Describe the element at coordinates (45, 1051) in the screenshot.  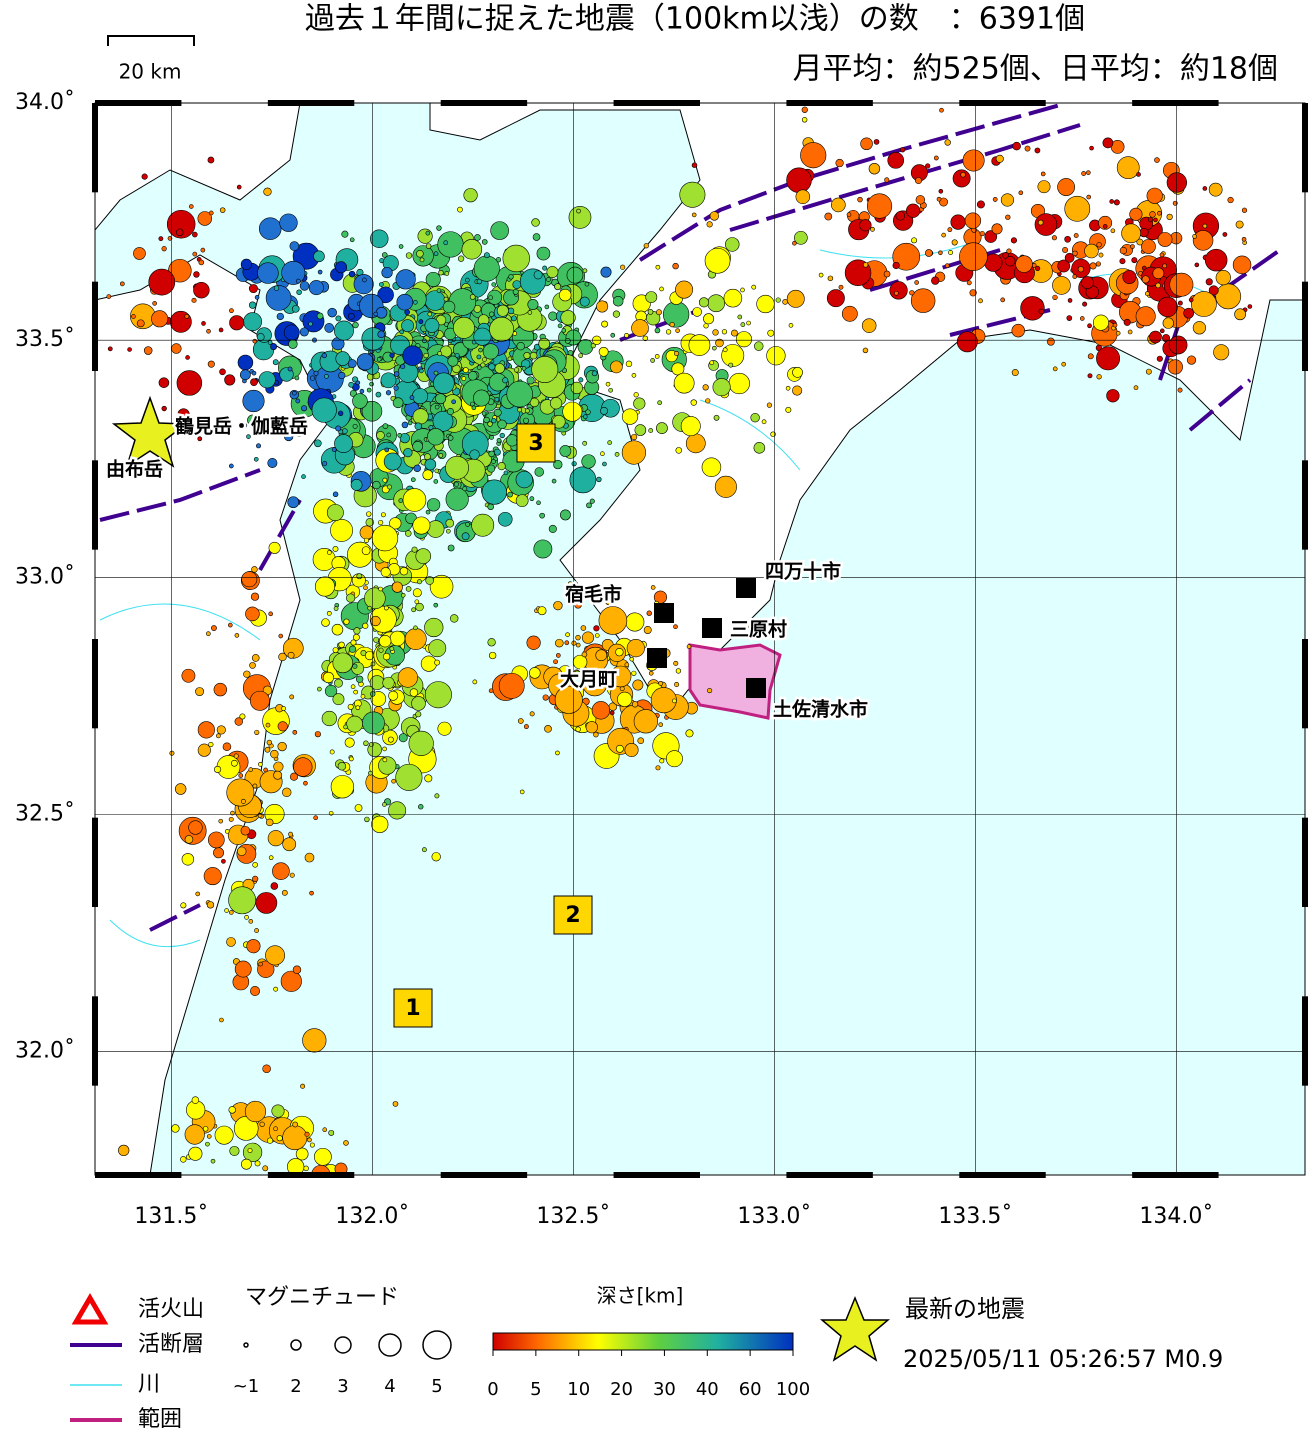
I see `y-tick-label: 32.0˚` at that location.